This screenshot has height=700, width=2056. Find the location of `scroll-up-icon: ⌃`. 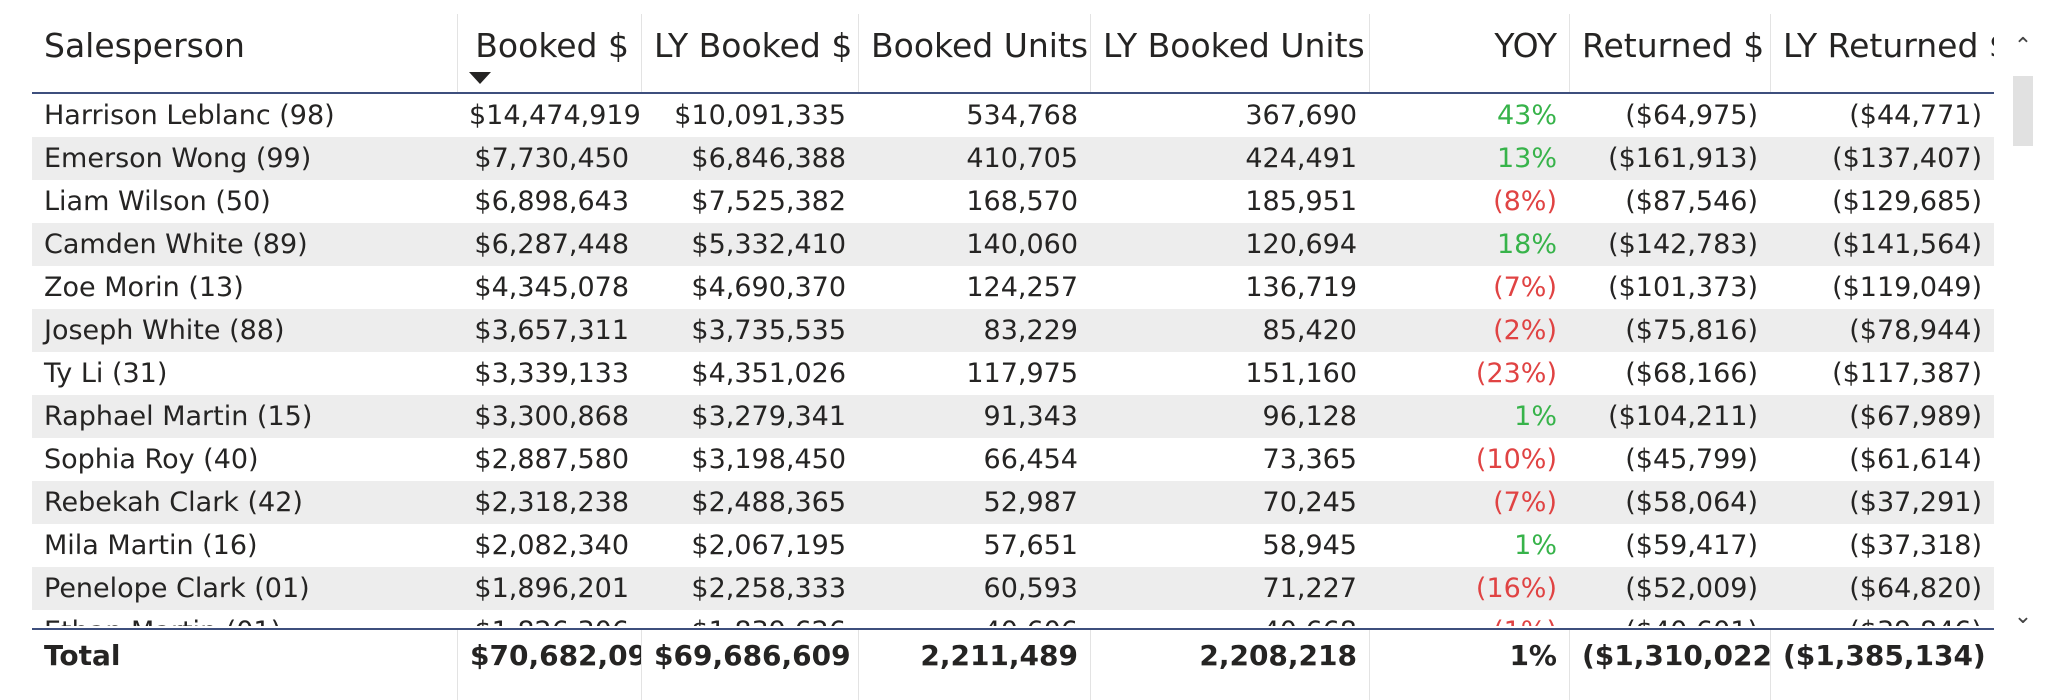

scroll-up-icon: ⌃ is located at coordinates (2023, 46).